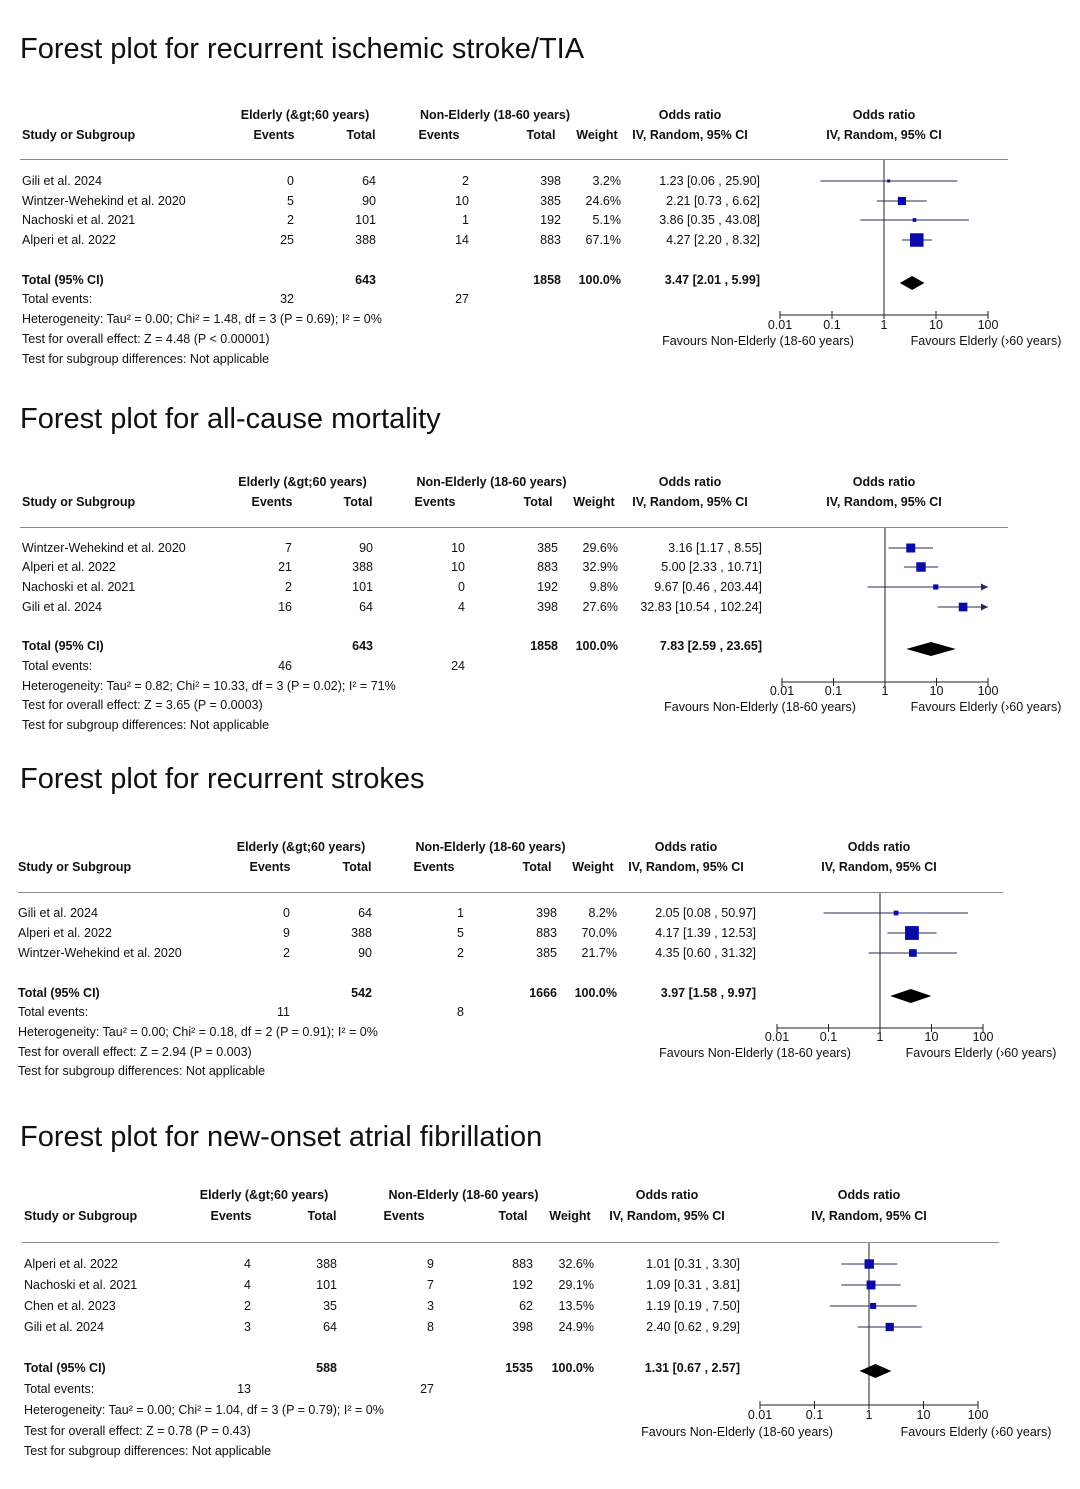 This screenshot has height=1489, width=1080. I want to click on study-odds-ratio-ci: 1.19 [0.19 , 7.50], so click(693, 1306).